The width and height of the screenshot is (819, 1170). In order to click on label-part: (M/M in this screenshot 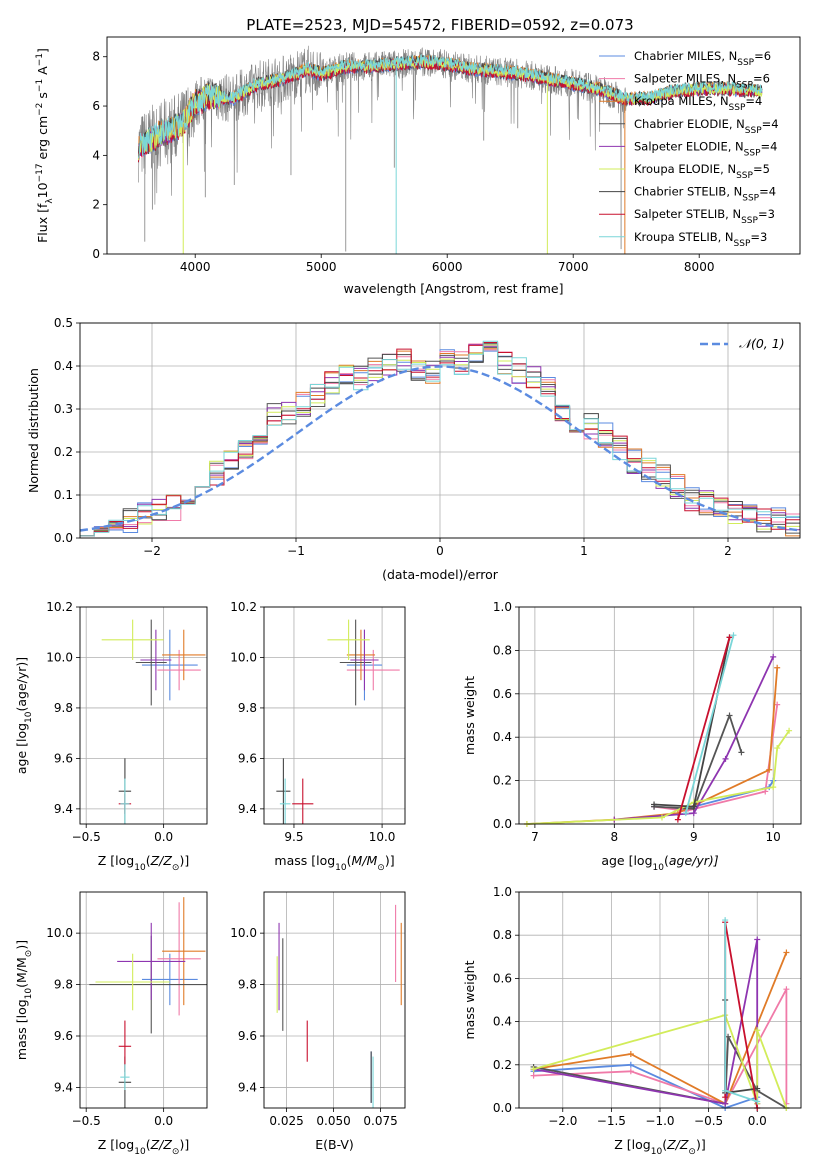, I will do `click(21, 972)`.